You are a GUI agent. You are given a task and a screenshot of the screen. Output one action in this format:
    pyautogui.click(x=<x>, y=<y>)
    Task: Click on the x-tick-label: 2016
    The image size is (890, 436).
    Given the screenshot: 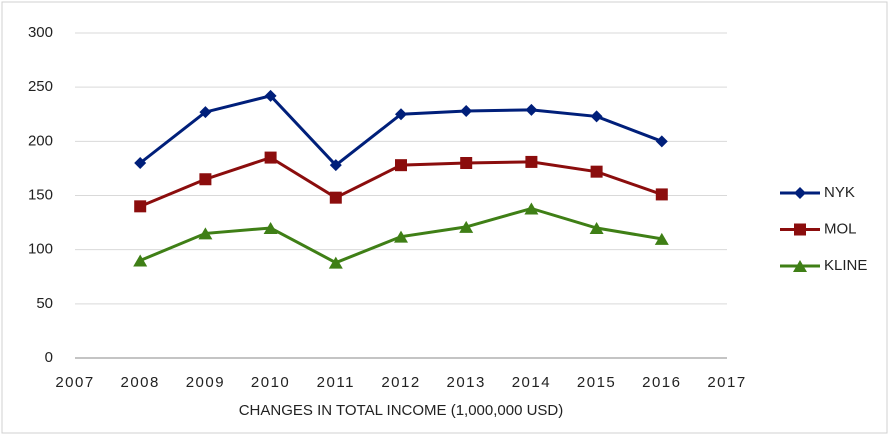 What is the action you would take?
    pyautogui.click(x=661, y=382)
    